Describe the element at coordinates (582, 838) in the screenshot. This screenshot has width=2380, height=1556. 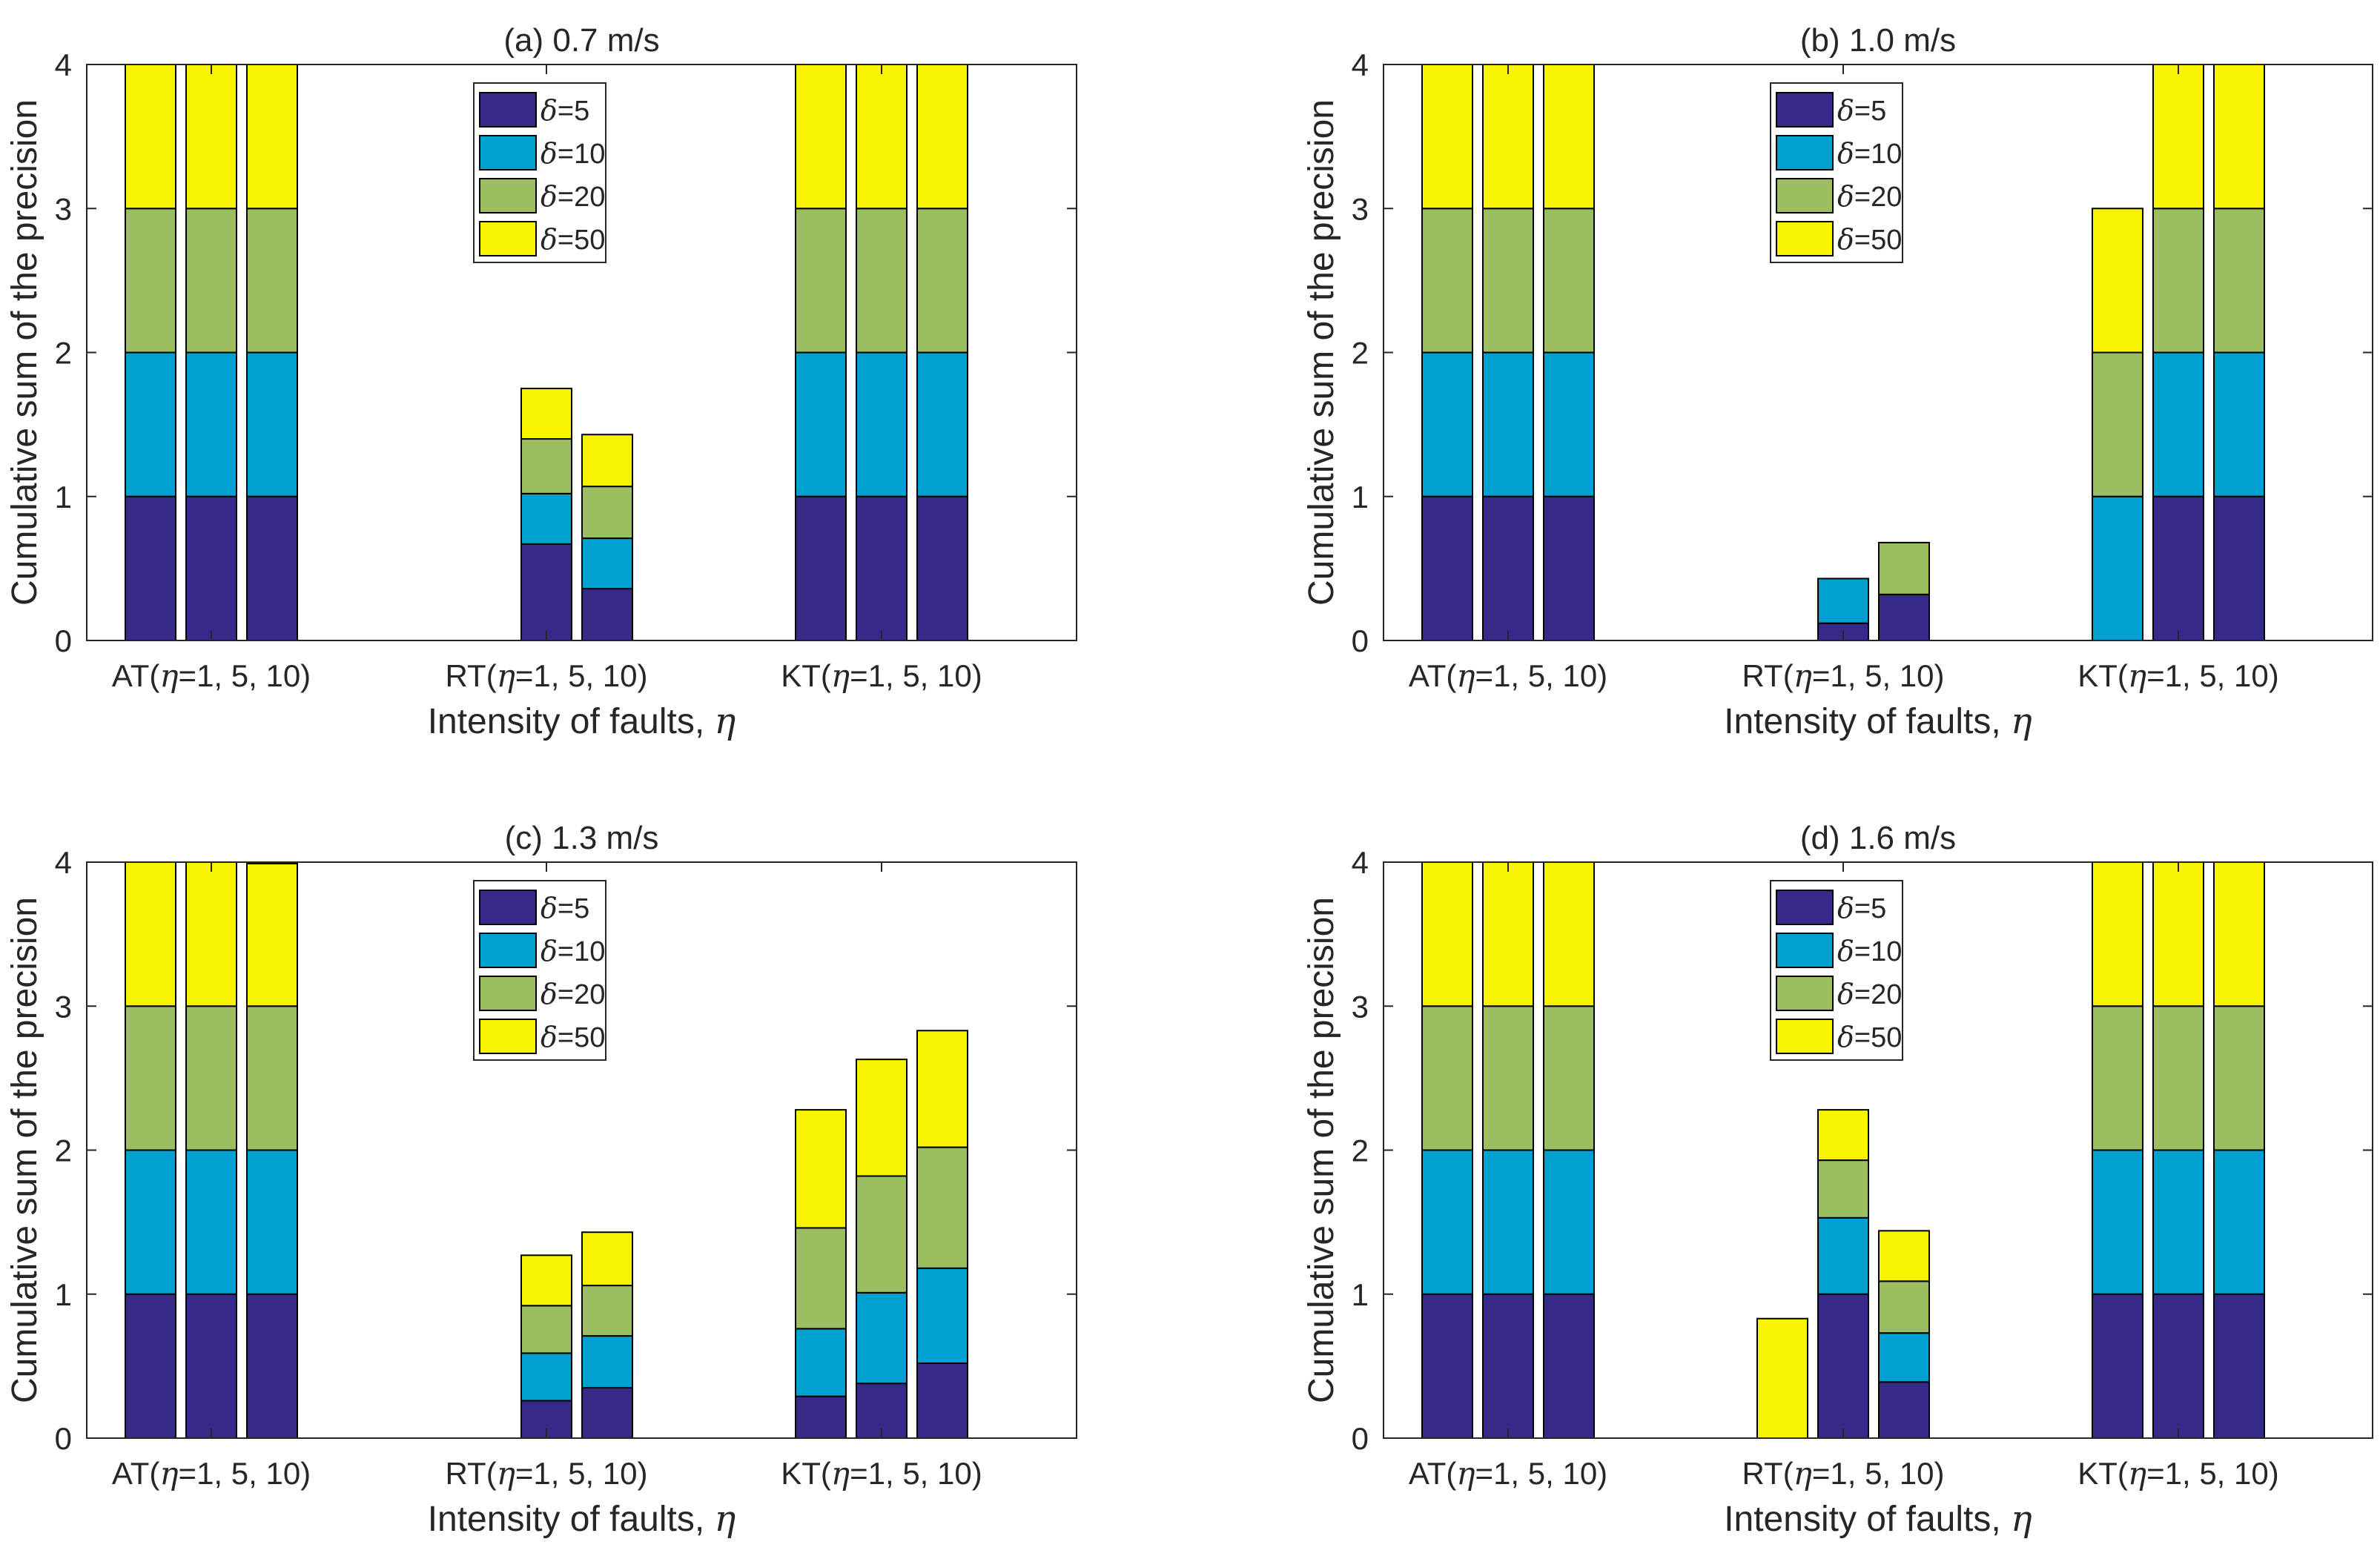
I see `chart-title: (c) 1.3 m/s` at that location.